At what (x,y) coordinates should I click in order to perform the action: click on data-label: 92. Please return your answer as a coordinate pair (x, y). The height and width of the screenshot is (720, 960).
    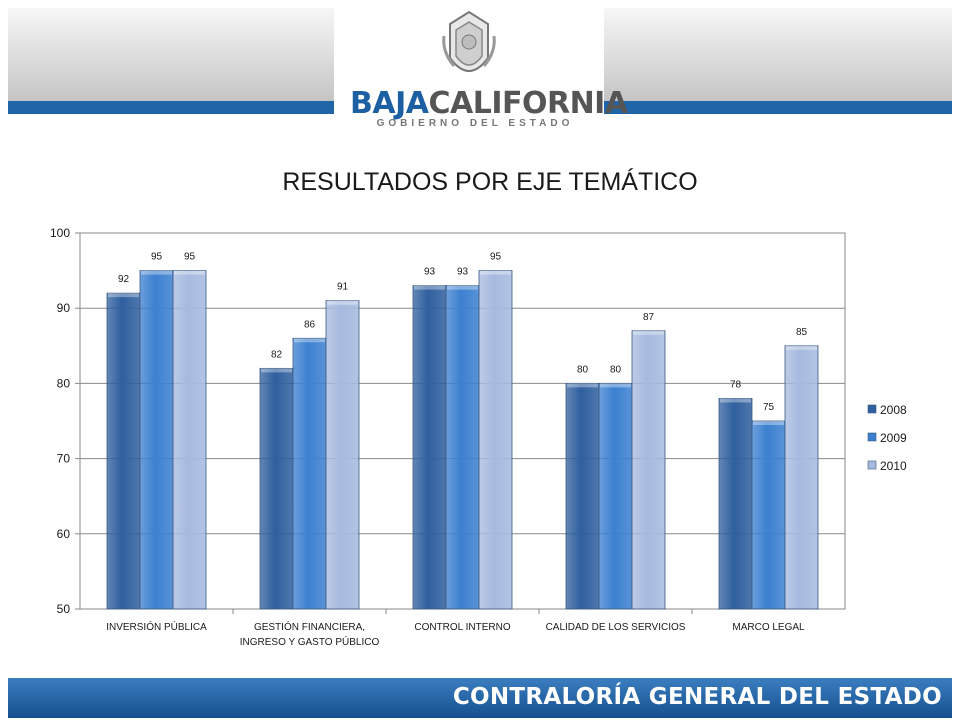
    Looking at the image, I should click on (124, 279).